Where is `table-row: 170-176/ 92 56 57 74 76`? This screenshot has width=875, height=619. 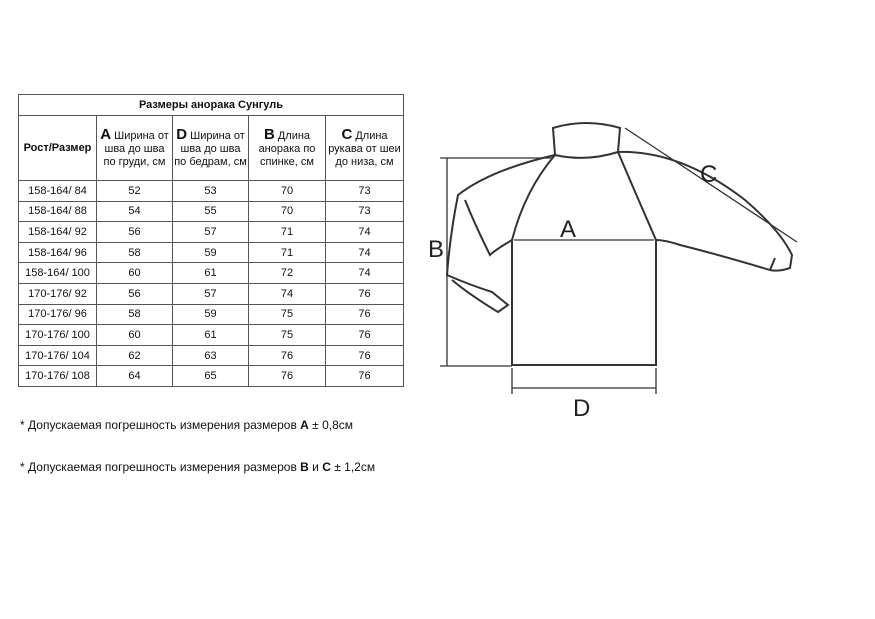 table-row: 170-176/ 92 56 57 74 76 is located at coordinates (211, 293).